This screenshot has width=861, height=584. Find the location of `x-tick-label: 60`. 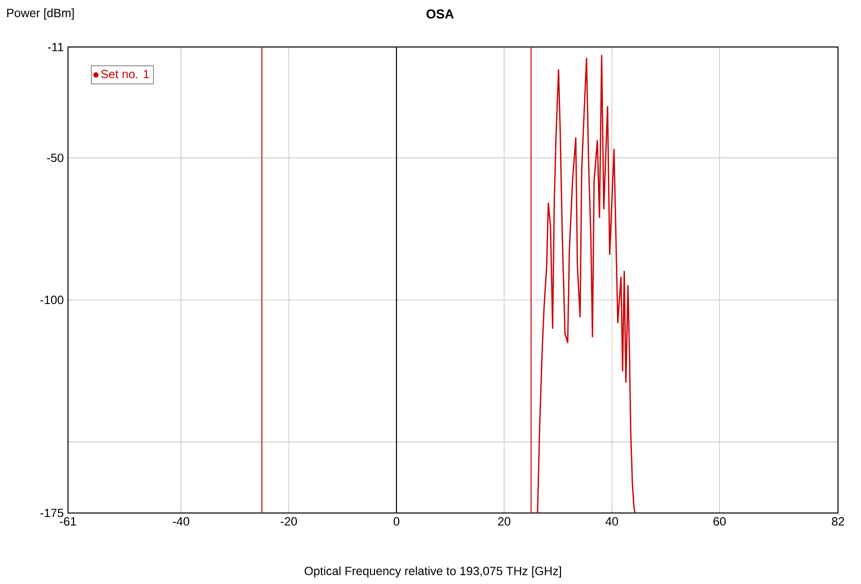

x-tick-label: 60 is located at coordinates (720, 521).